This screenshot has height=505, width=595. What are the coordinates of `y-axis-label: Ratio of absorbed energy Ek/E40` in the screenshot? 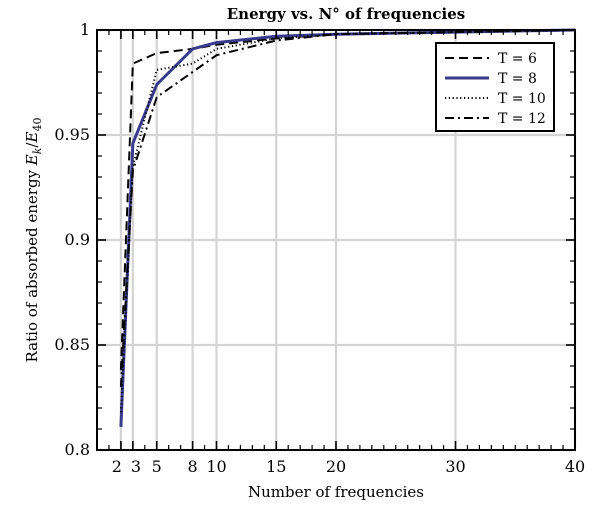 It's located at (33, 240).